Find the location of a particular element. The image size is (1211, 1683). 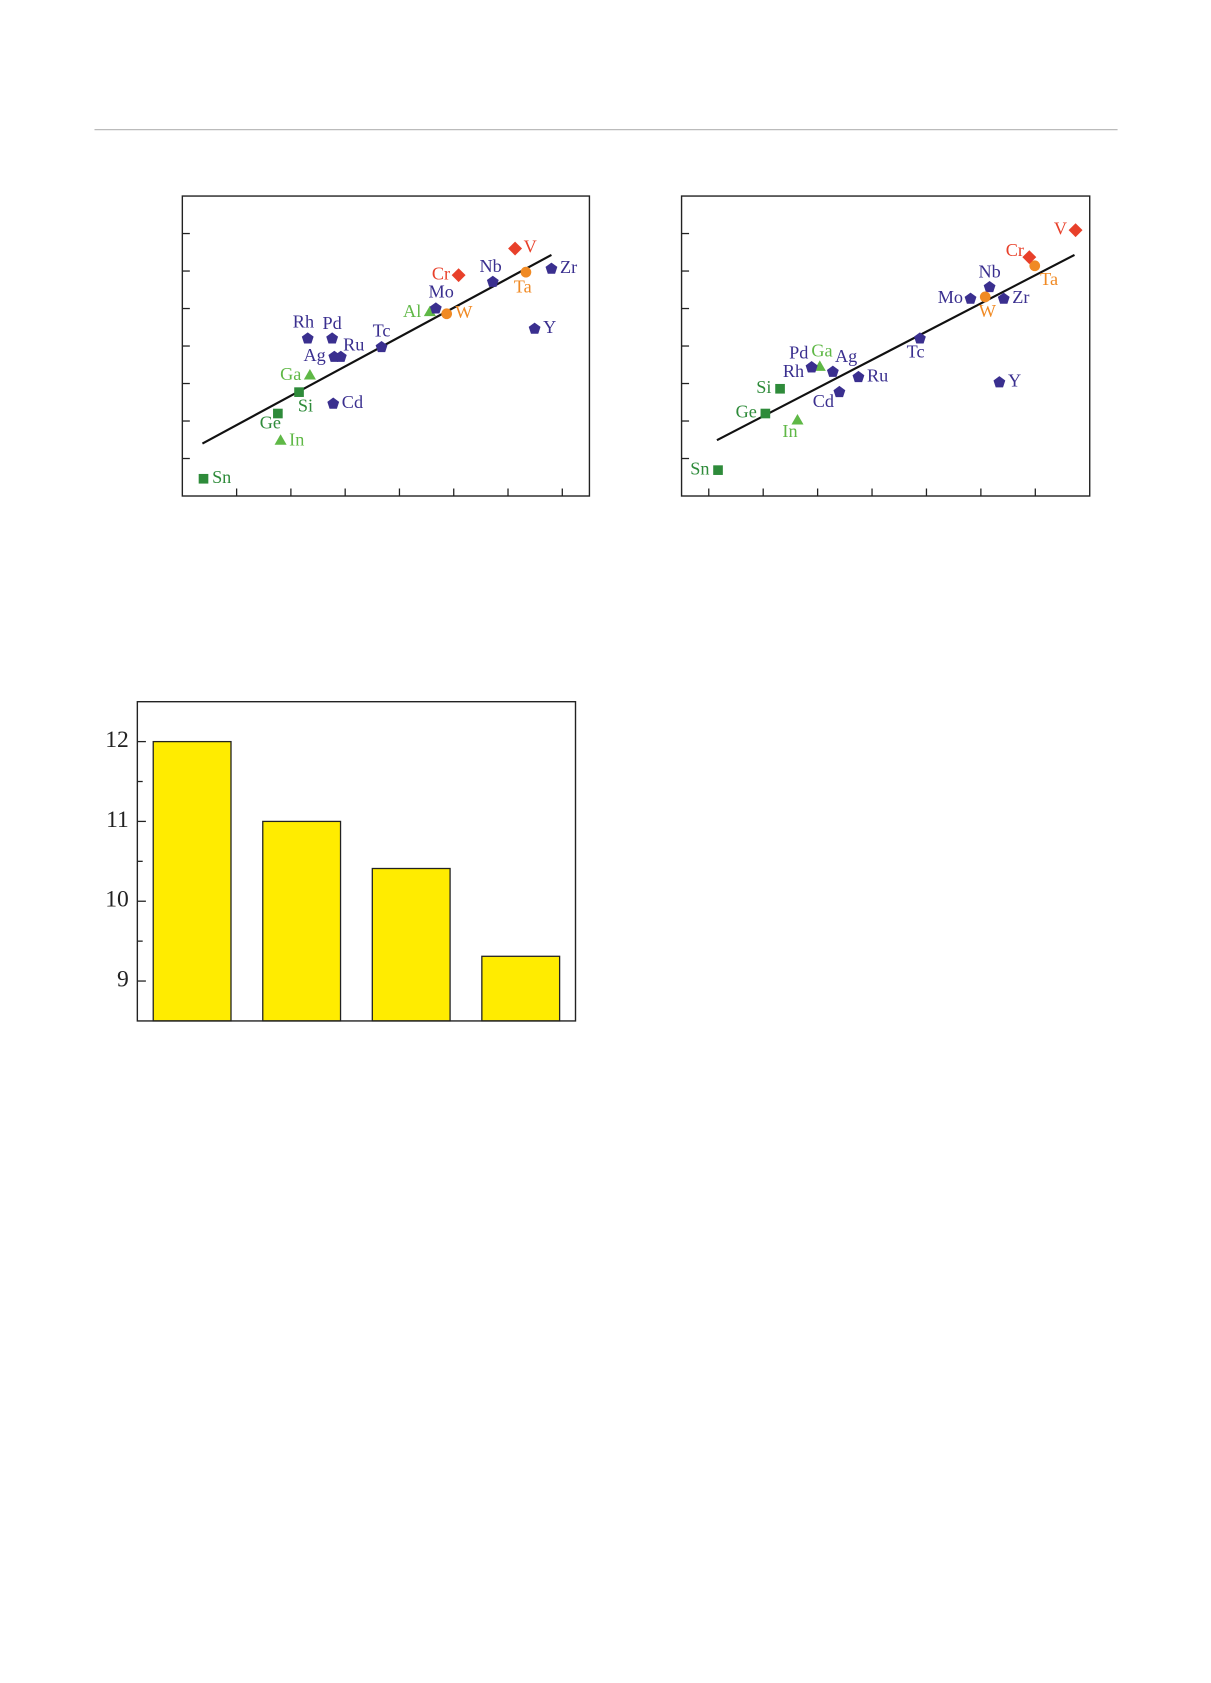

y-tick-label: 10 is located at coordinates (117, 900).